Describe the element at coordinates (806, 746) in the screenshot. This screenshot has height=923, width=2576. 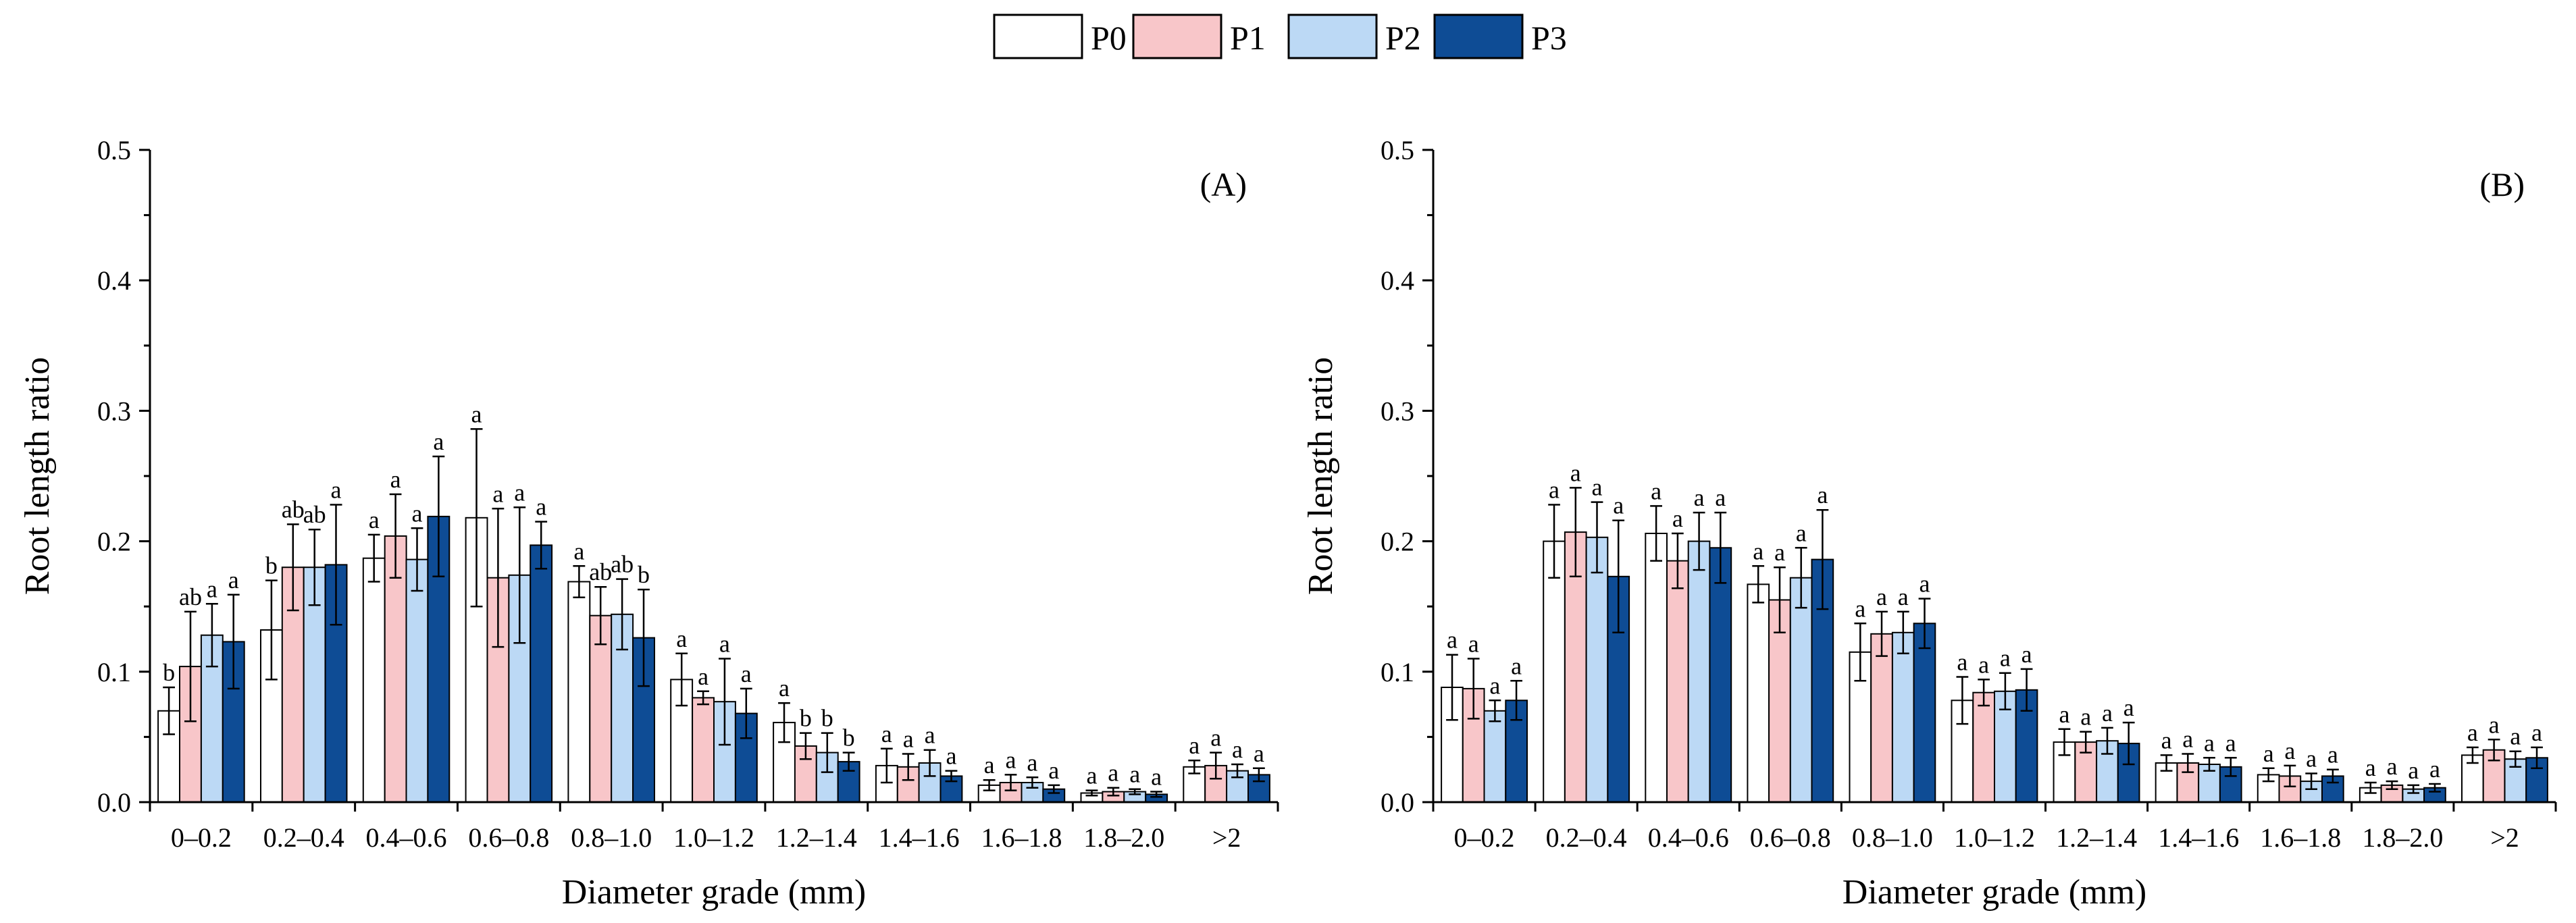
I see `error-bar-a-6-p1` at that location.